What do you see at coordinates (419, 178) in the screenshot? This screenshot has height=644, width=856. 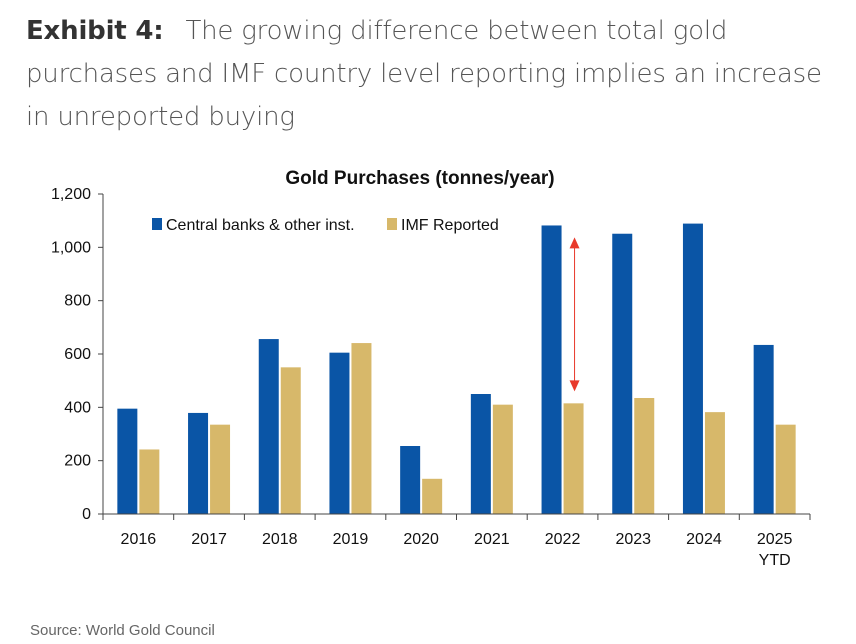 I see `chart-title: Gold Purchases (tonnes/year)` at bounding box center [419, 178].